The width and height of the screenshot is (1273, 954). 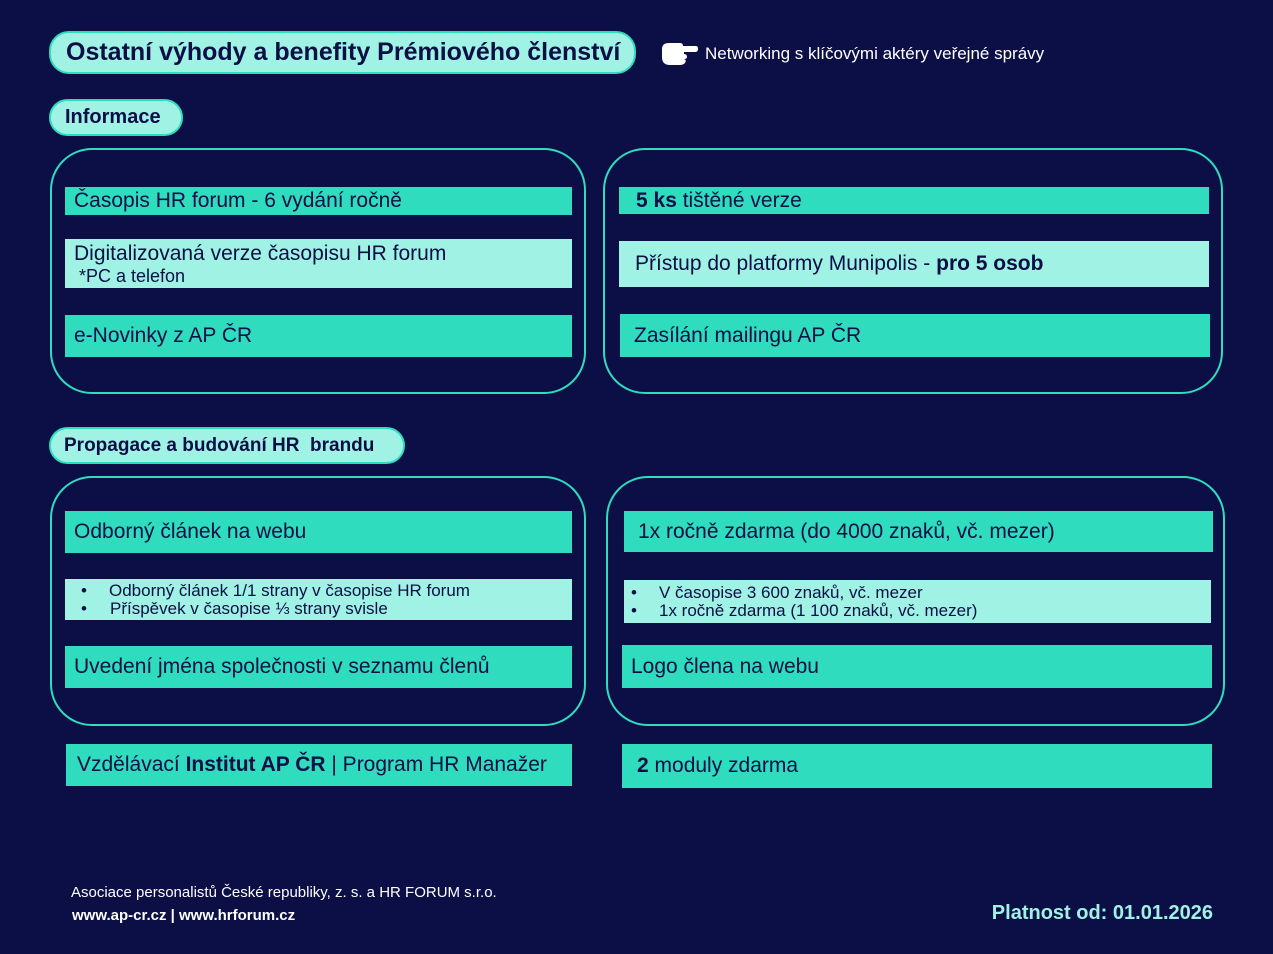 What do you see at coordinates (786, 263) in the screenshot?
I see `informace-right-item-munipolis-text: Přístup do platformy Munipolis -` at bounding box center [786, 263].